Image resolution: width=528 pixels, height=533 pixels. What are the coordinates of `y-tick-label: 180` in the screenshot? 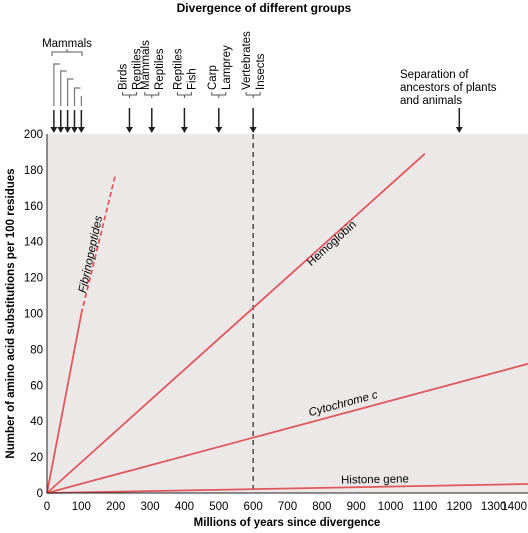 It's located at (33, 171).